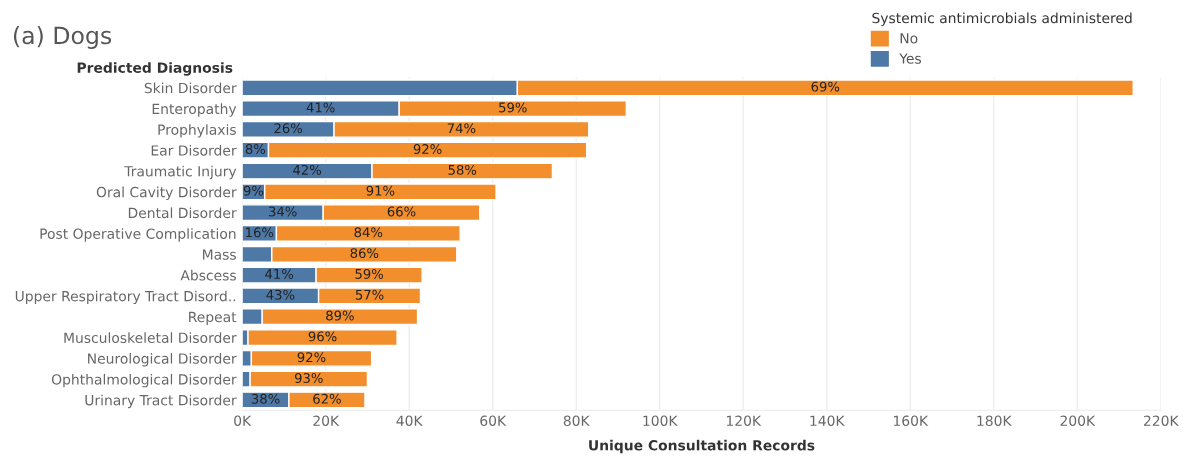 Image resolution: width=1193 pixels, height=469 pixels. I want to click on annotation: 8%, so click(255, 149).